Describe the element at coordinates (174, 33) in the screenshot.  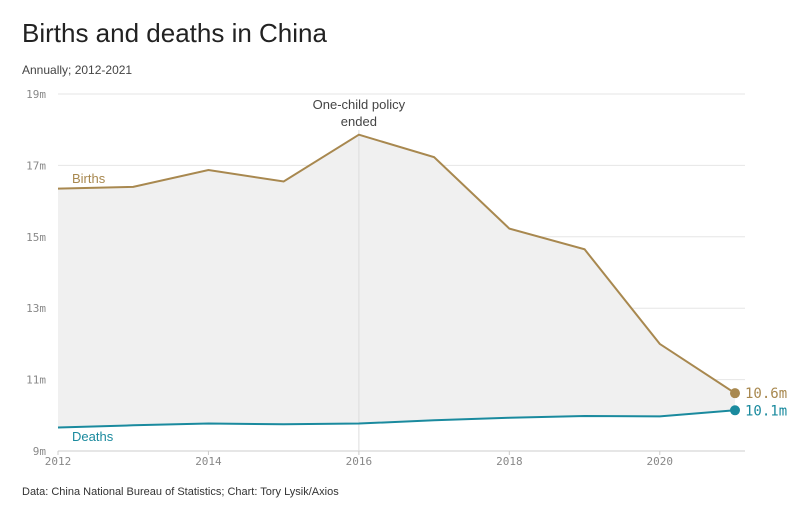
I see `chart-title: Births and deaths in China` at that location.